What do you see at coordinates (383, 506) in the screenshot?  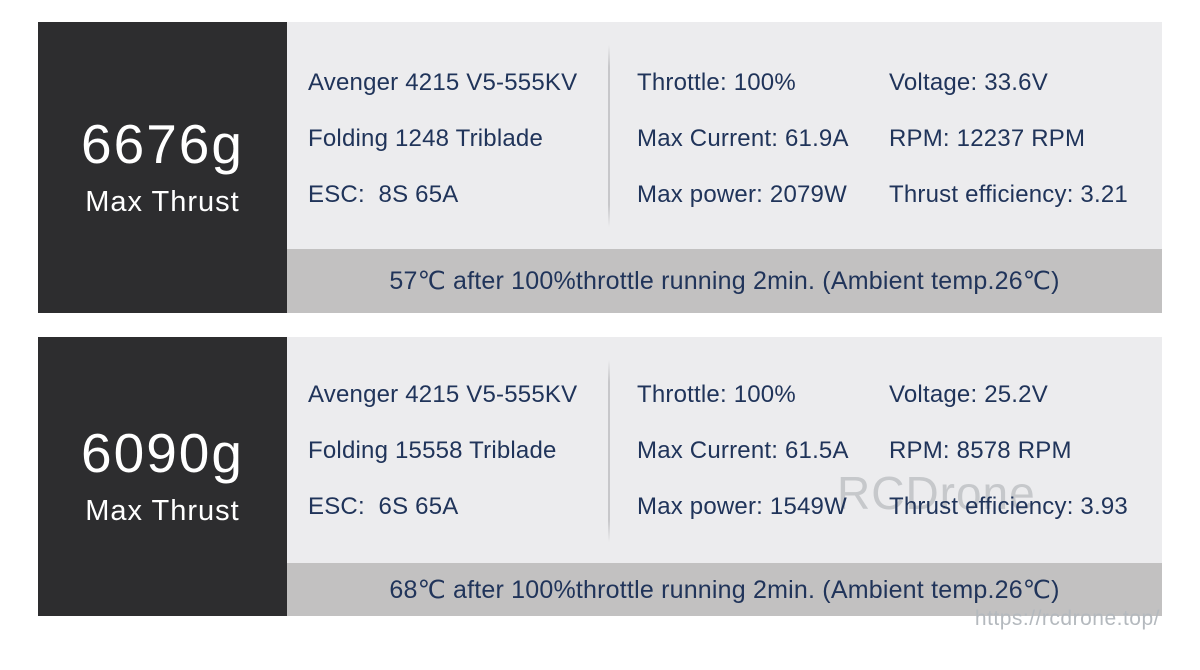 I see `spec-esc: ESC: 6S 65A` at bounding box center [383, 506].